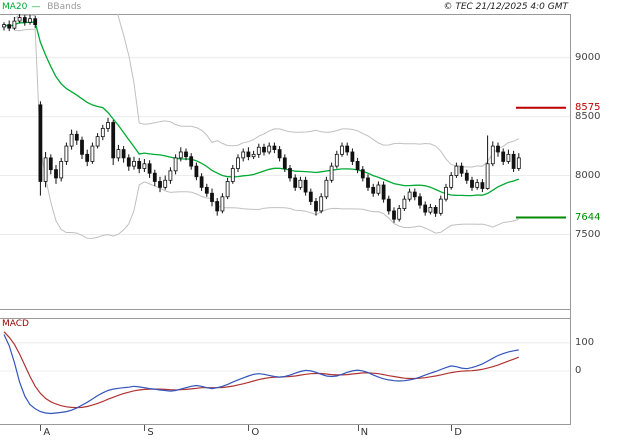  What do you see at coordinates (261, 370) in the screenshot?
I see `macd-signal-line` at bounding box center [261, 370].